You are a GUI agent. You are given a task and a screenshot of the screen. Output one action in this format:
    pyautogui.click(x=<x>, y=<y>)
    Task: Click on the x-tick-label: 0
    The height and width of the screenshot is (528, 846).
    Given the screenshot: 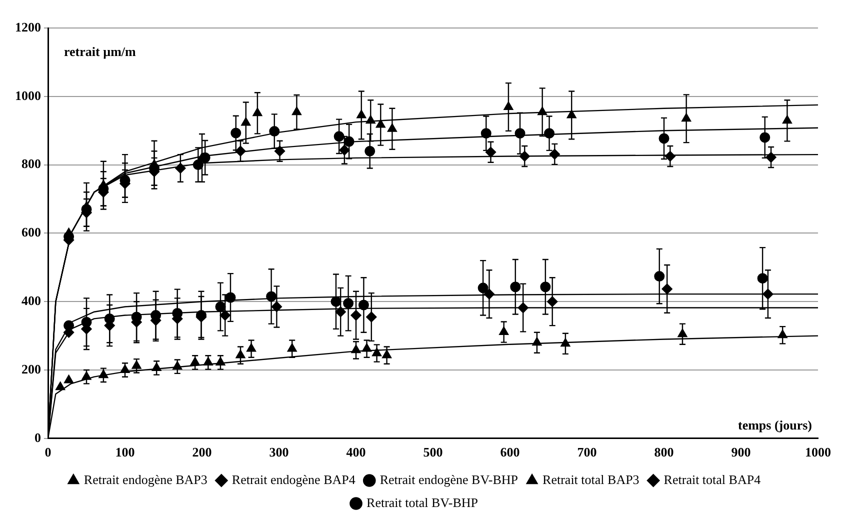 What is the action you would take?
    pyautogui.click(x=48, y=452)
    